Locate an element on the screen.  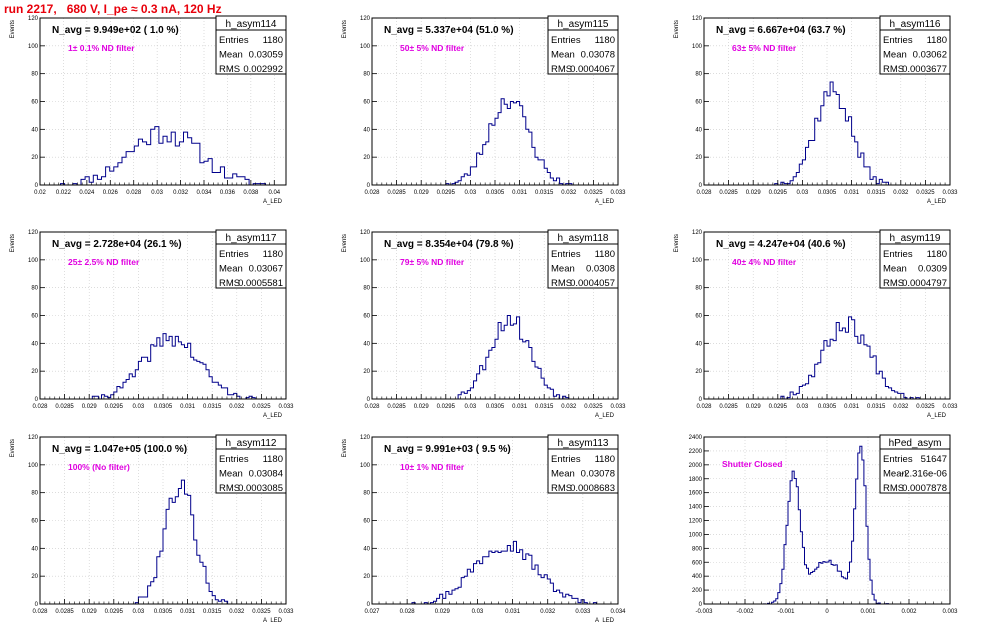
x-tick-label: -0.002 is located at coordinates (745, 612).